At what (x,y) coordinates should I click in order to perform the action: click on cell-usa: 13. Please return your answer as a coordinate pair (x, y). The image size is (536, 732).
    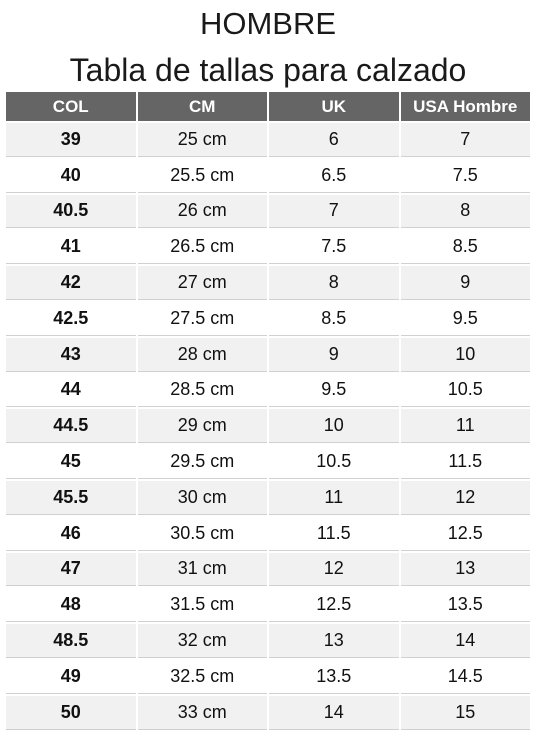
    Looking at the image, I should click on (465, 569).